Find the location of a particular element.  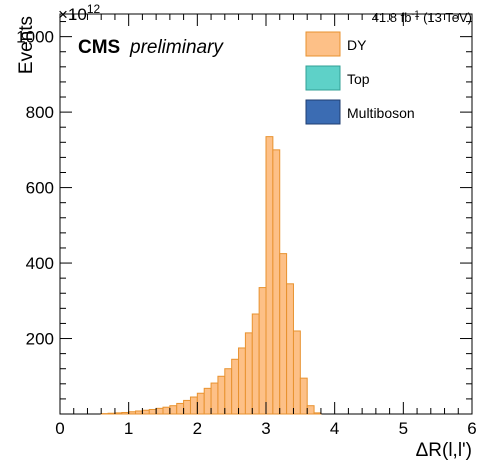

legend-label-top: Top is located at coordinates (358, 79).